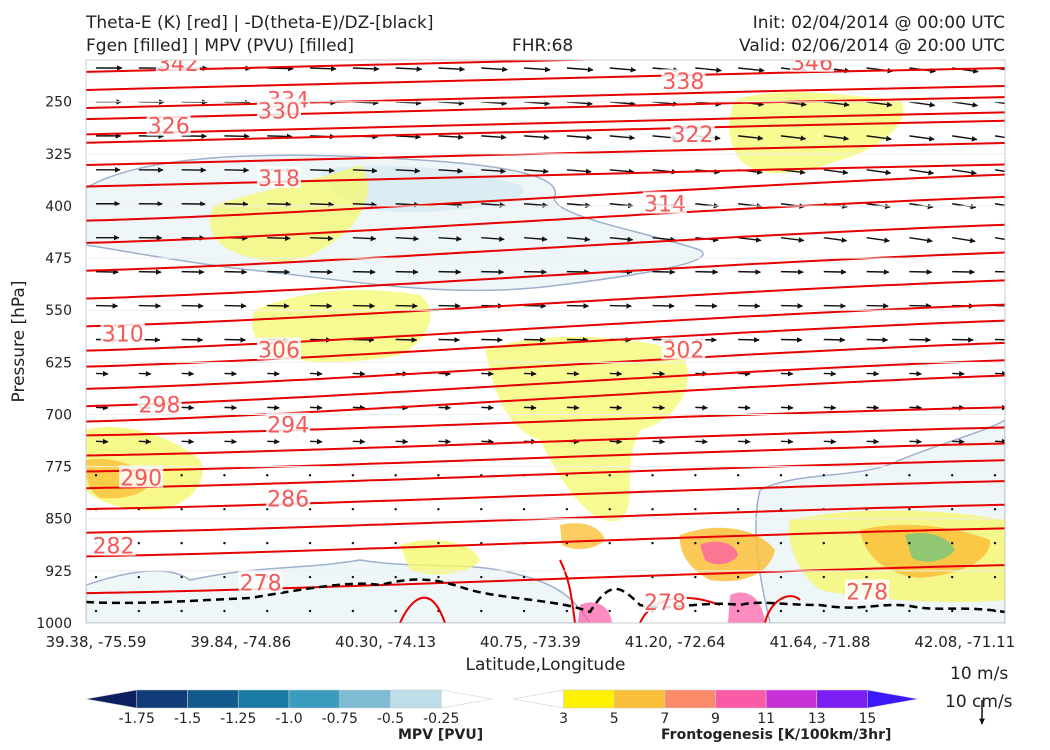  What do you see at coordinates (58, 311) in the screenshot?
I see `y-tick-label: 550` at bounding box center [58, 311].